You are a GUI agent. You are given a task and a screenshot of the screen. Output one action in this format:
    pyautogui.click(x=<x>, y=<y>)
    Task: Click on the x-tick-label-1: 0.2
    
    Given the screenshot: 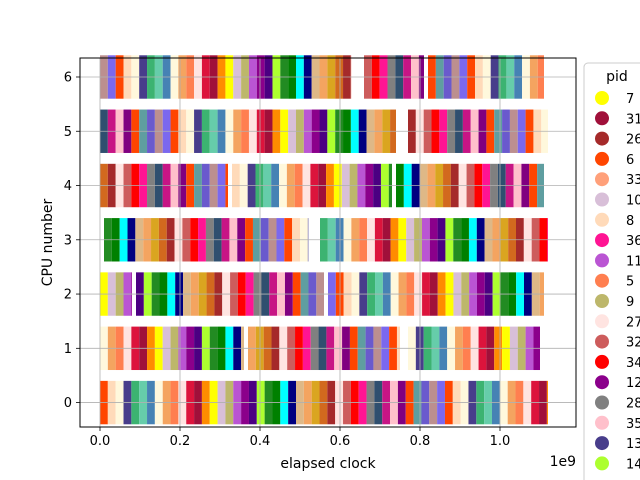 What is the action you would take?
    pyautogui.click(x=180, y=441)
    